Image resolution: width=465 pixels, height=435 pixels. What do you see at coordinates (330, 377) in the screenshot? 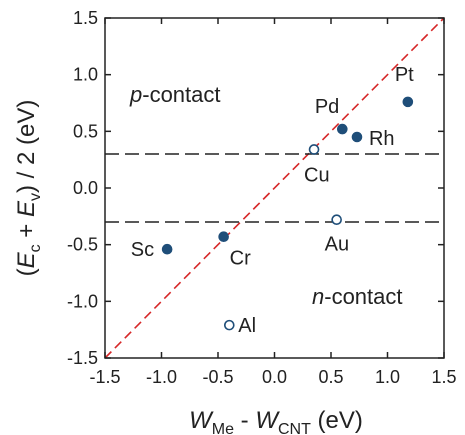
I see `x-tick-label: 0.5` at bounding box center [330, 377].